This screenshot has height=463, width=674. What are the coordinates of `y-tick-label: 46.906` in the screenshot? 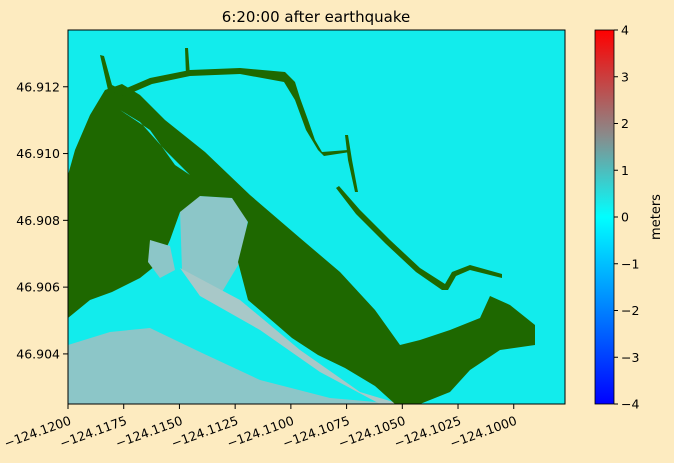 It's located at (38, 287).